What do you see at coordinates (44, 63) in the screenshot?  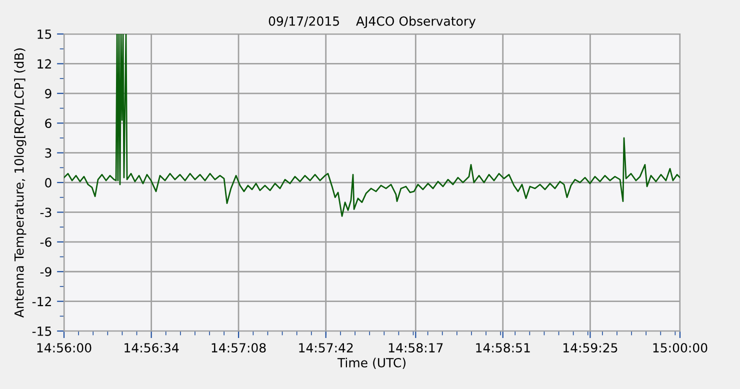 I see `y-tick-label: 12` at bounding box center [44, 63].